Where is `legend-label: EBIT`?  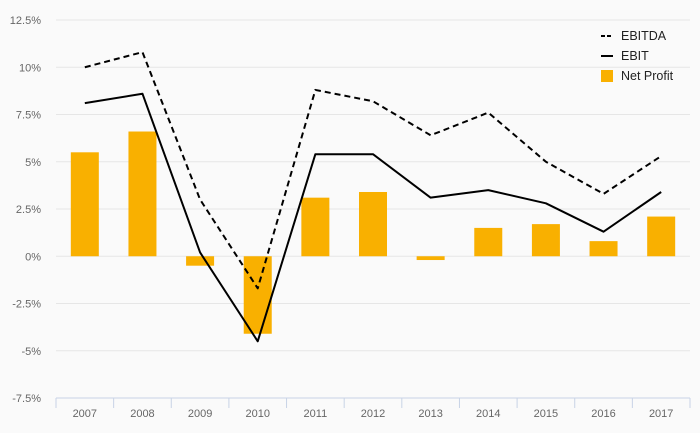 legend-label: EBIT is located at coordinates (635, 56).